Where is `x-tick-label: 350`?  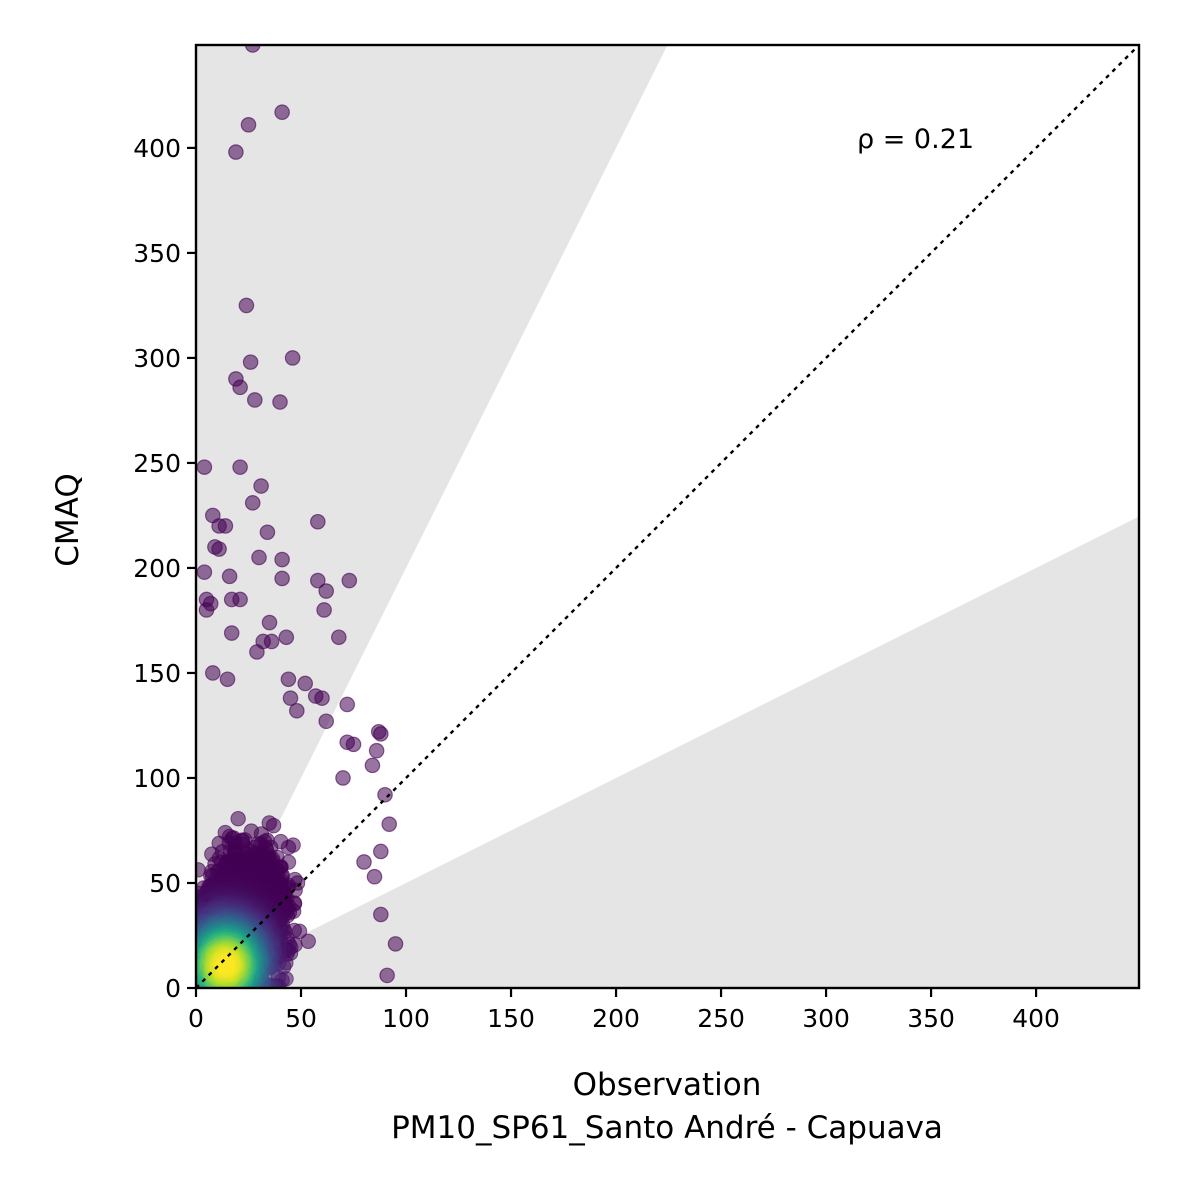 x-tick-label: 350 is located at coordinates (931, 1018).